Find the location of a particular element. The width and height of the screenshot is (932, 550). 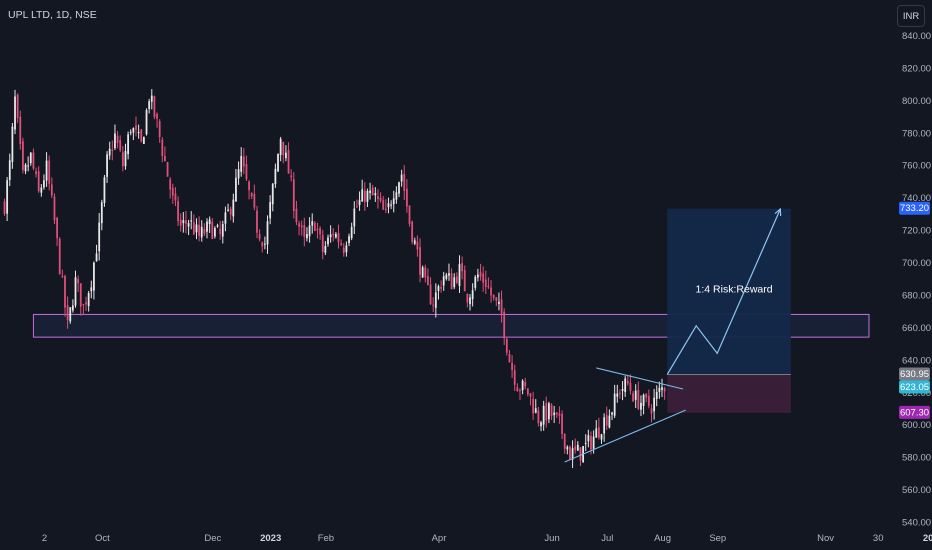

triangle-upper-trendline is located at coordinates (640, 378).